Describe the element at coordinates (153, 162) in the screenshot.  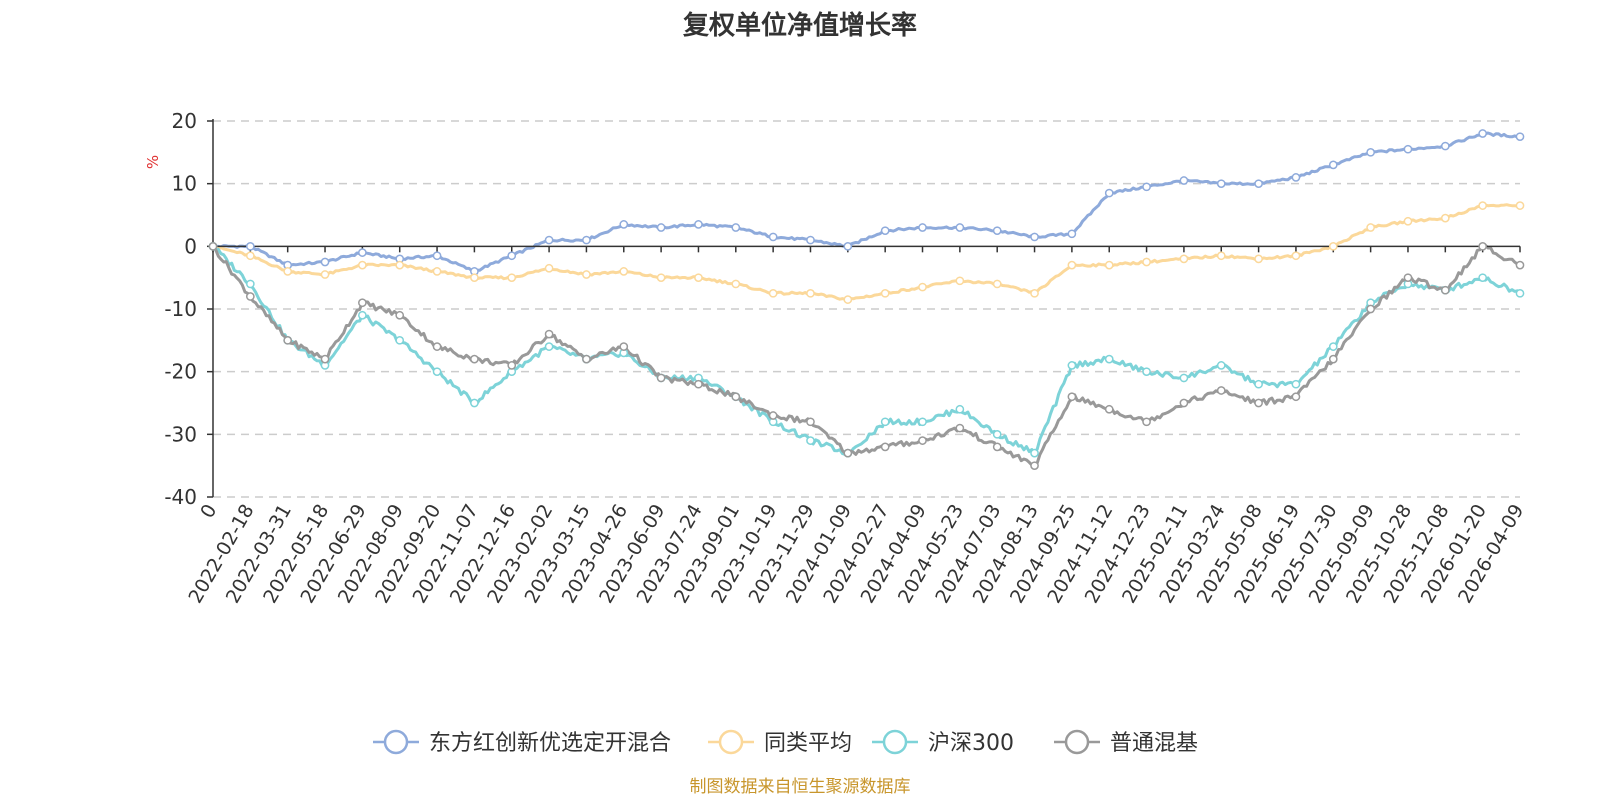
I see `y-axis-unit-label: %` at that location.